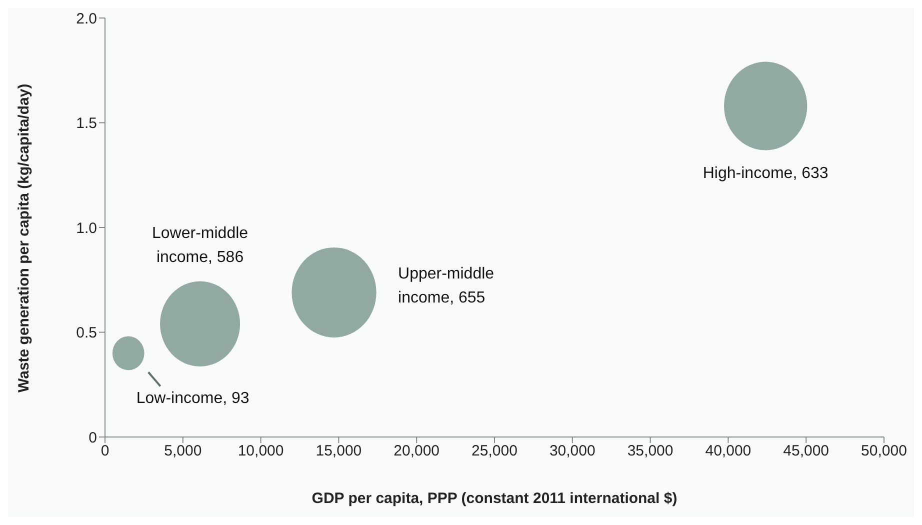  I want to click on y-tick-label: 0, so click(92, 437).